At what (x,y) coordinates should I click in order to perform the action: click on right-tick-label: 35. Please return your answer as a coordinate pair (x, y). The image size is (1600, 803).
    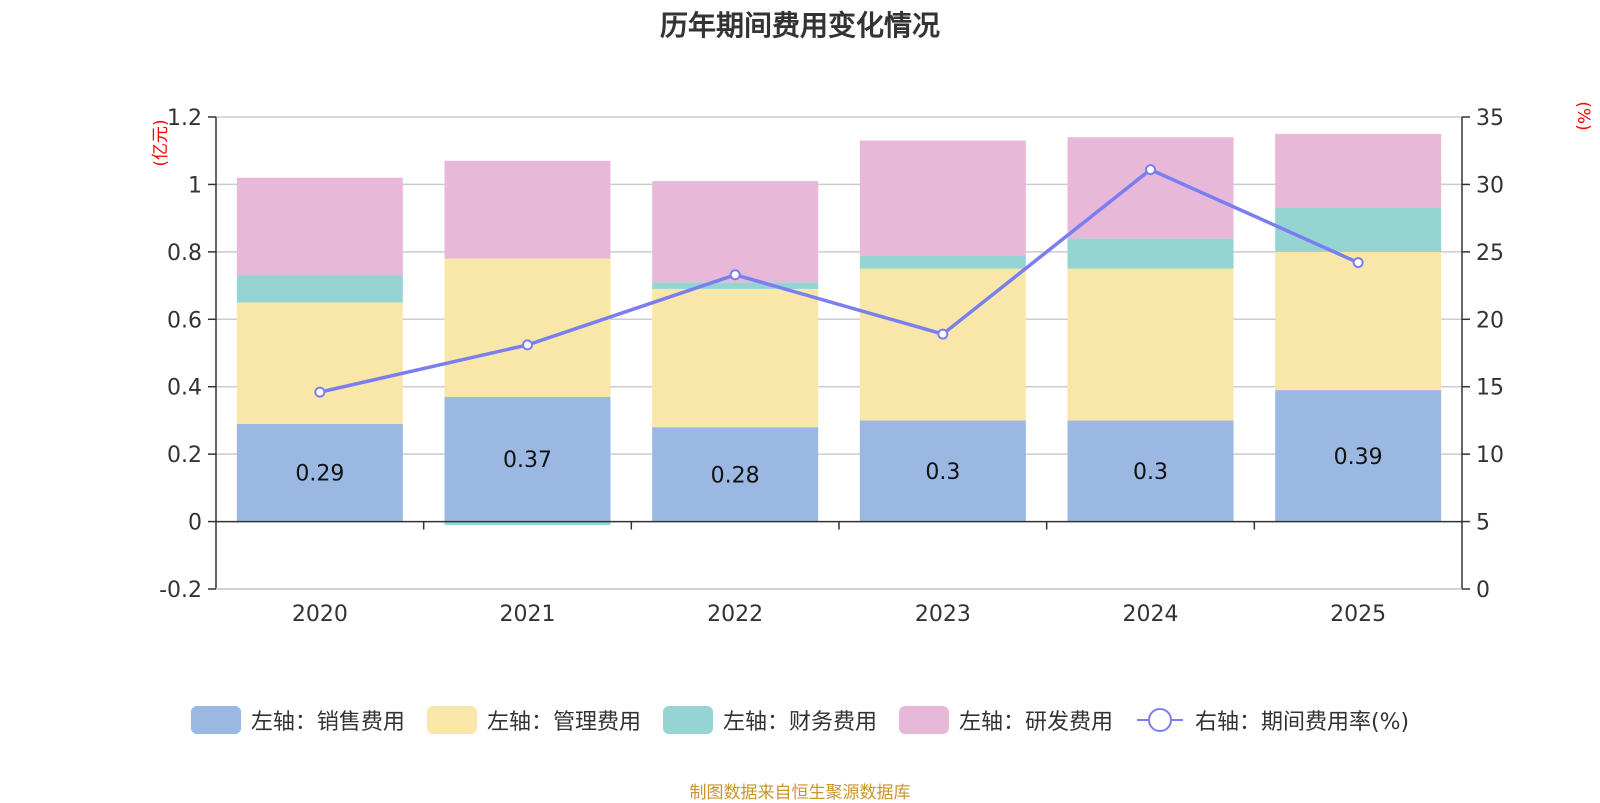
    Looking at the image, I should click on (1490, 118).